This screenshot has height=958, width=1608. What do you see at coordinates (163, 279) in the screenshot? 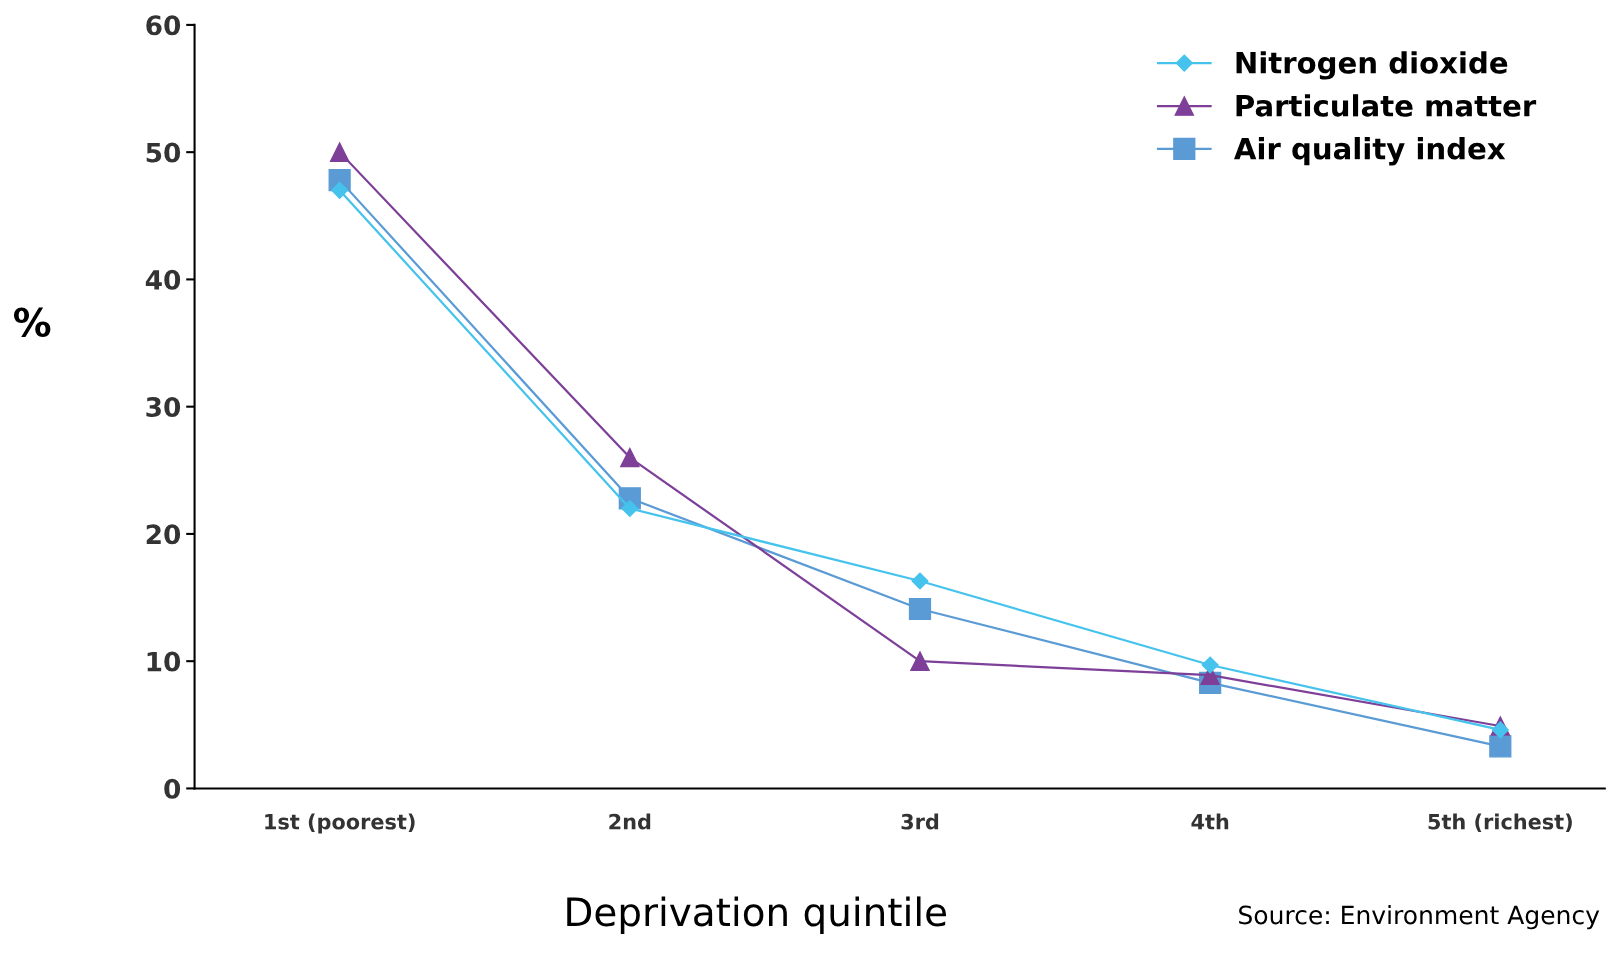
I see `y-tick-label: 40` at bounding box center [163, 279].